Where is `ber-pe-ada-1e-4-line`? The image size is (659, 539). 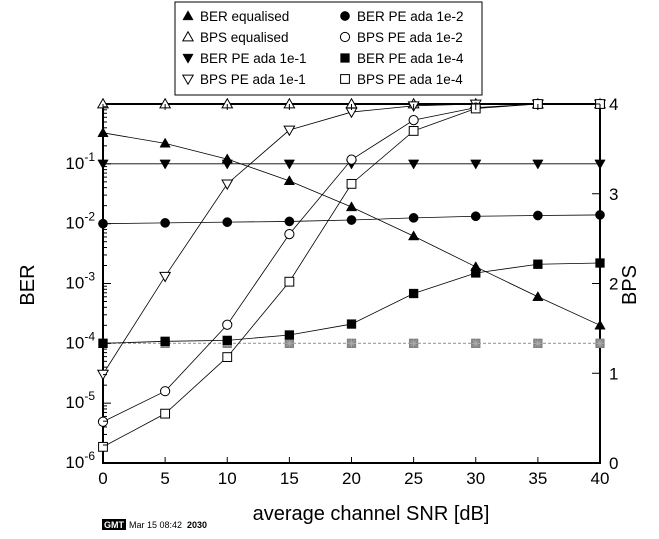
ber-pe-ada-1e-4-line is located at coordinates (351, 303).